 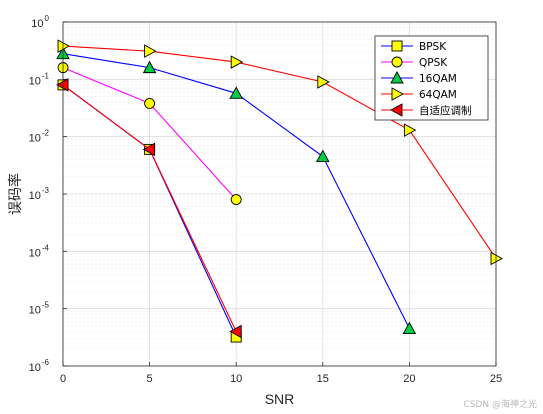 What do you see at coordinates (445, 110) in the screenshot?
I see `legend-label: 自适应调制` at bounding box center [445, 110].